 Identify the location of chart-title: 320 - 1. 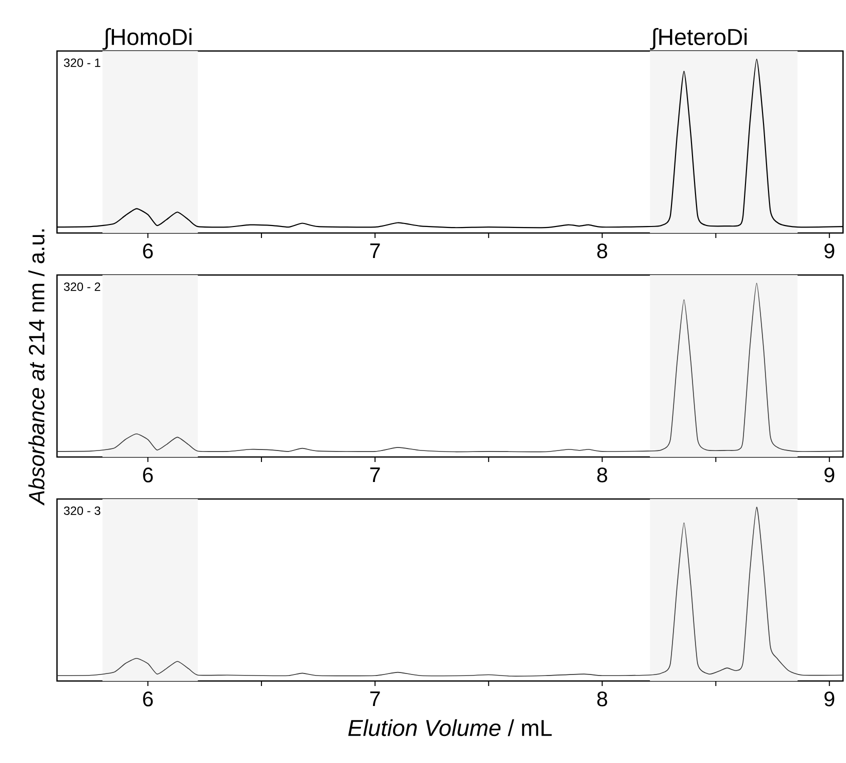
(82, 62).